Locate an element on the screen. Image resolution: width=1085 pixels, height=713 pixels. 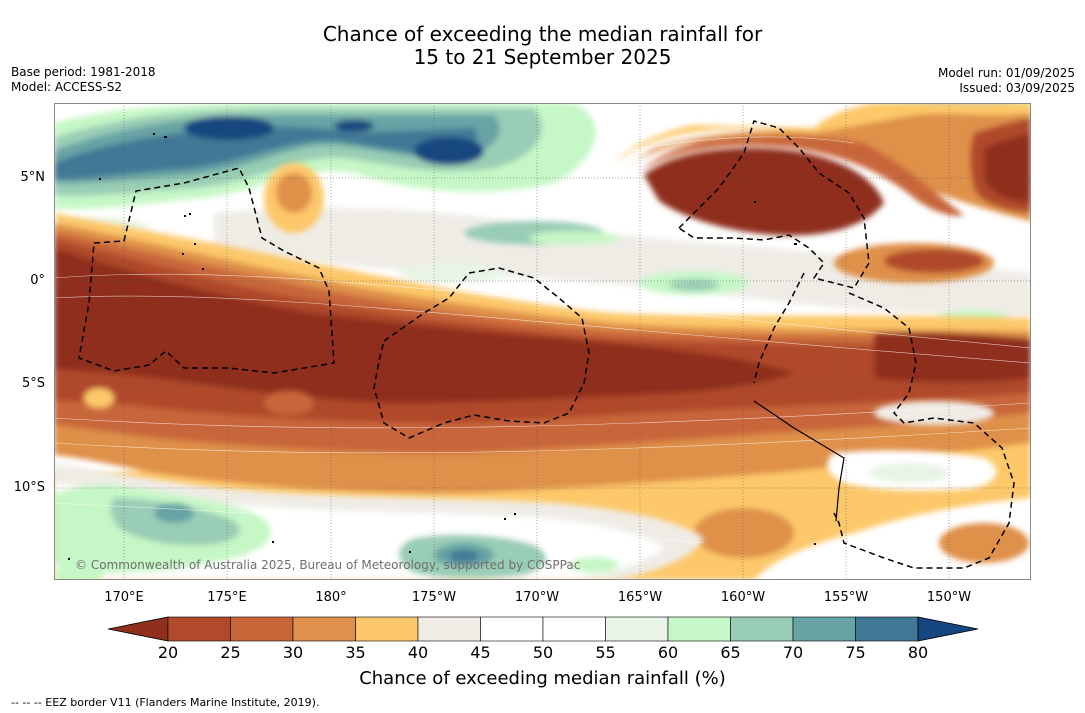
colorbar-tick-label: 30 is located at coordinates (293, 652).